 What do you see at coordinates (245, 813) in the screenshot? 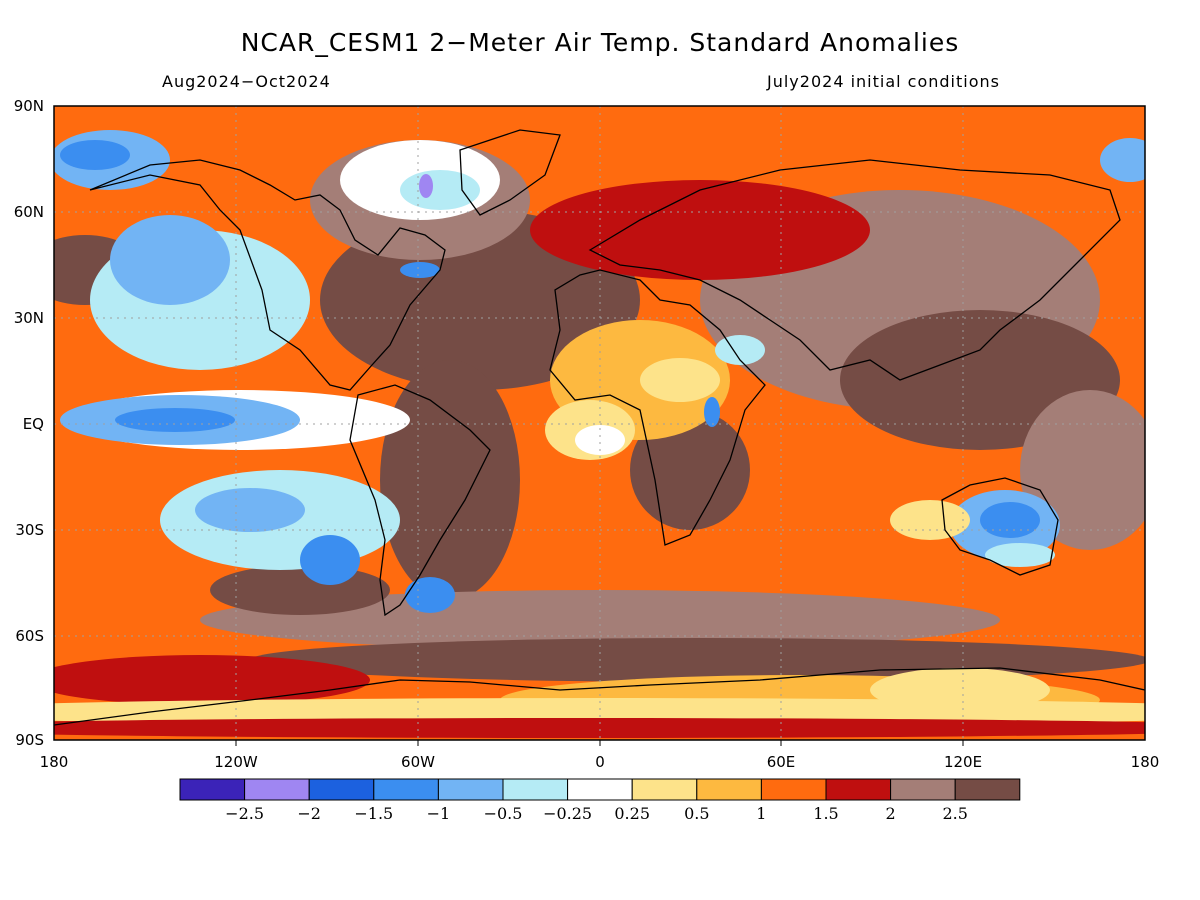
I see `colorbar-label: −2.5` at bounding box center [245, 813].